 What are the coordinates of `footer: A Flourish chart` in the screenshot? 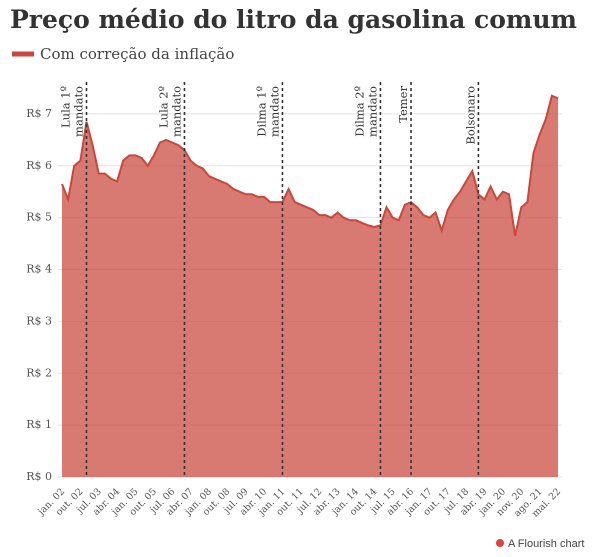 It's located at (546, 544).